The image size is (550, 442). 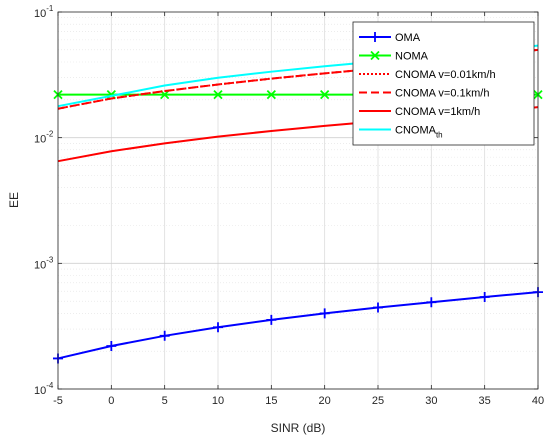 What do you see at coordinates (485, 401) in the screenshot?
I see `x-tick-label: 35` at bounding box center [485, 401].